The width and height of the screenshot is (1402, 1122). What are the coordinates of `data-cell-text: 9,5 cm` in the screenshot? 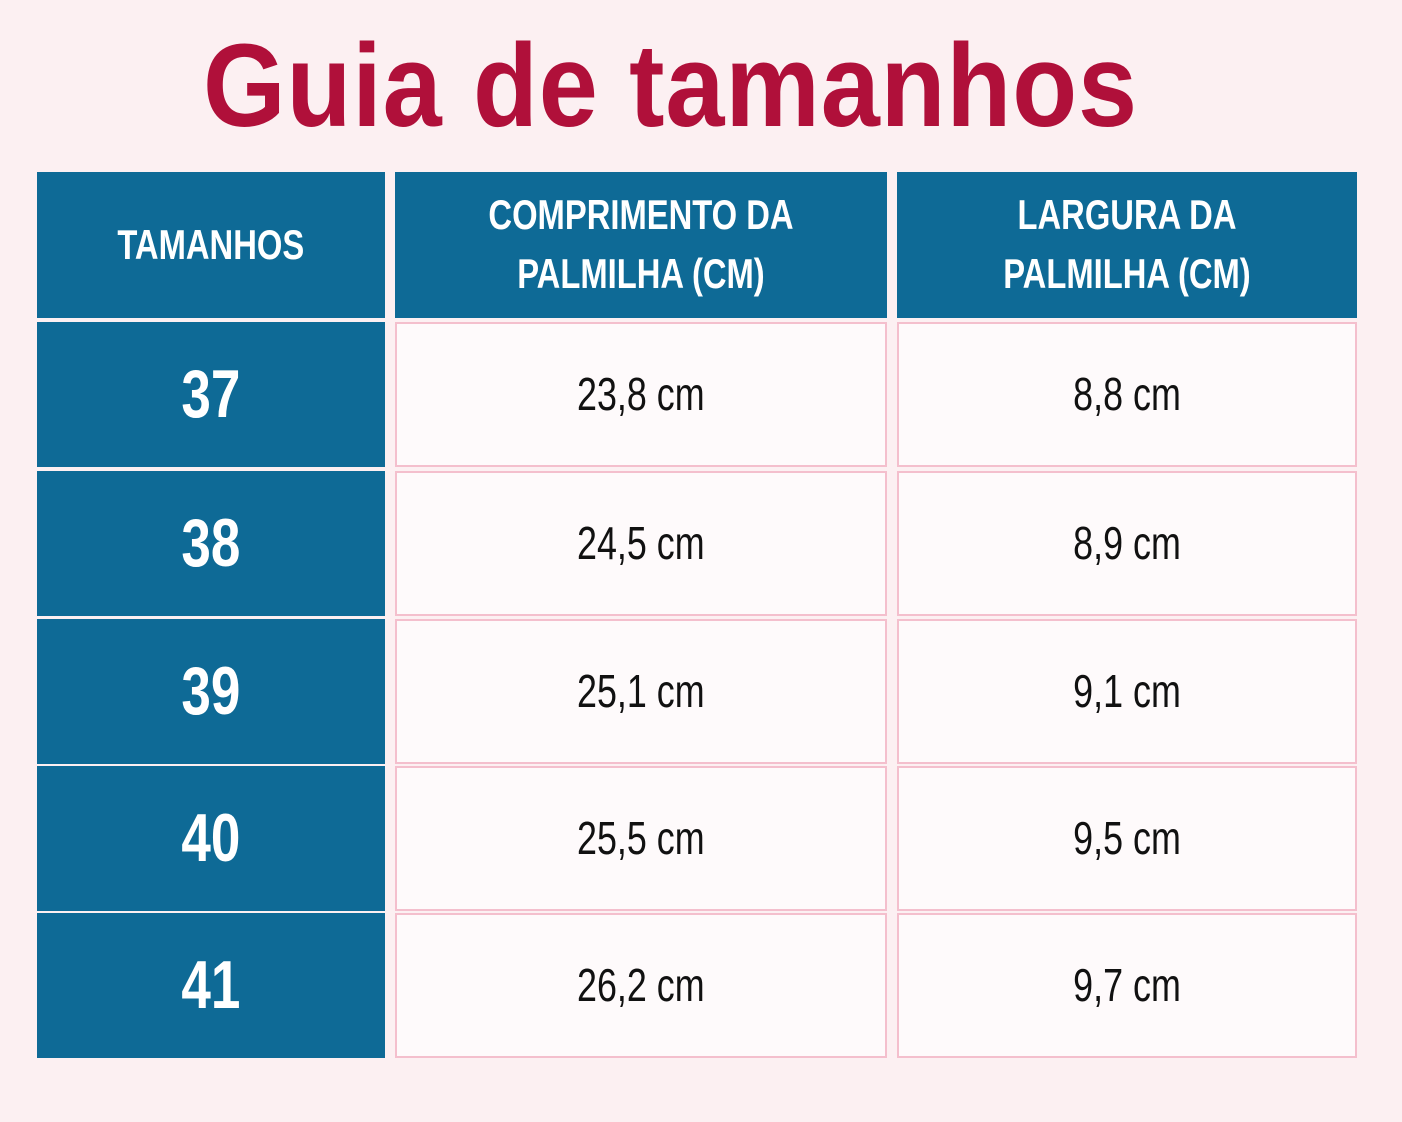 It's located at (1127, 838).